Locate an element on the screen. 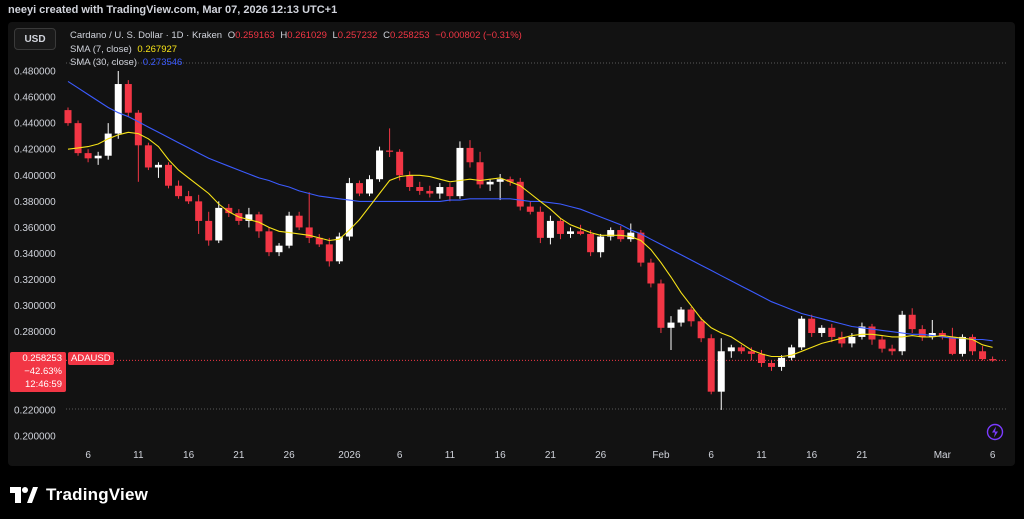 Image resolution: width=1024 pixels, height=519 pixels. lightning-icon is located at coordinates (995, 432).